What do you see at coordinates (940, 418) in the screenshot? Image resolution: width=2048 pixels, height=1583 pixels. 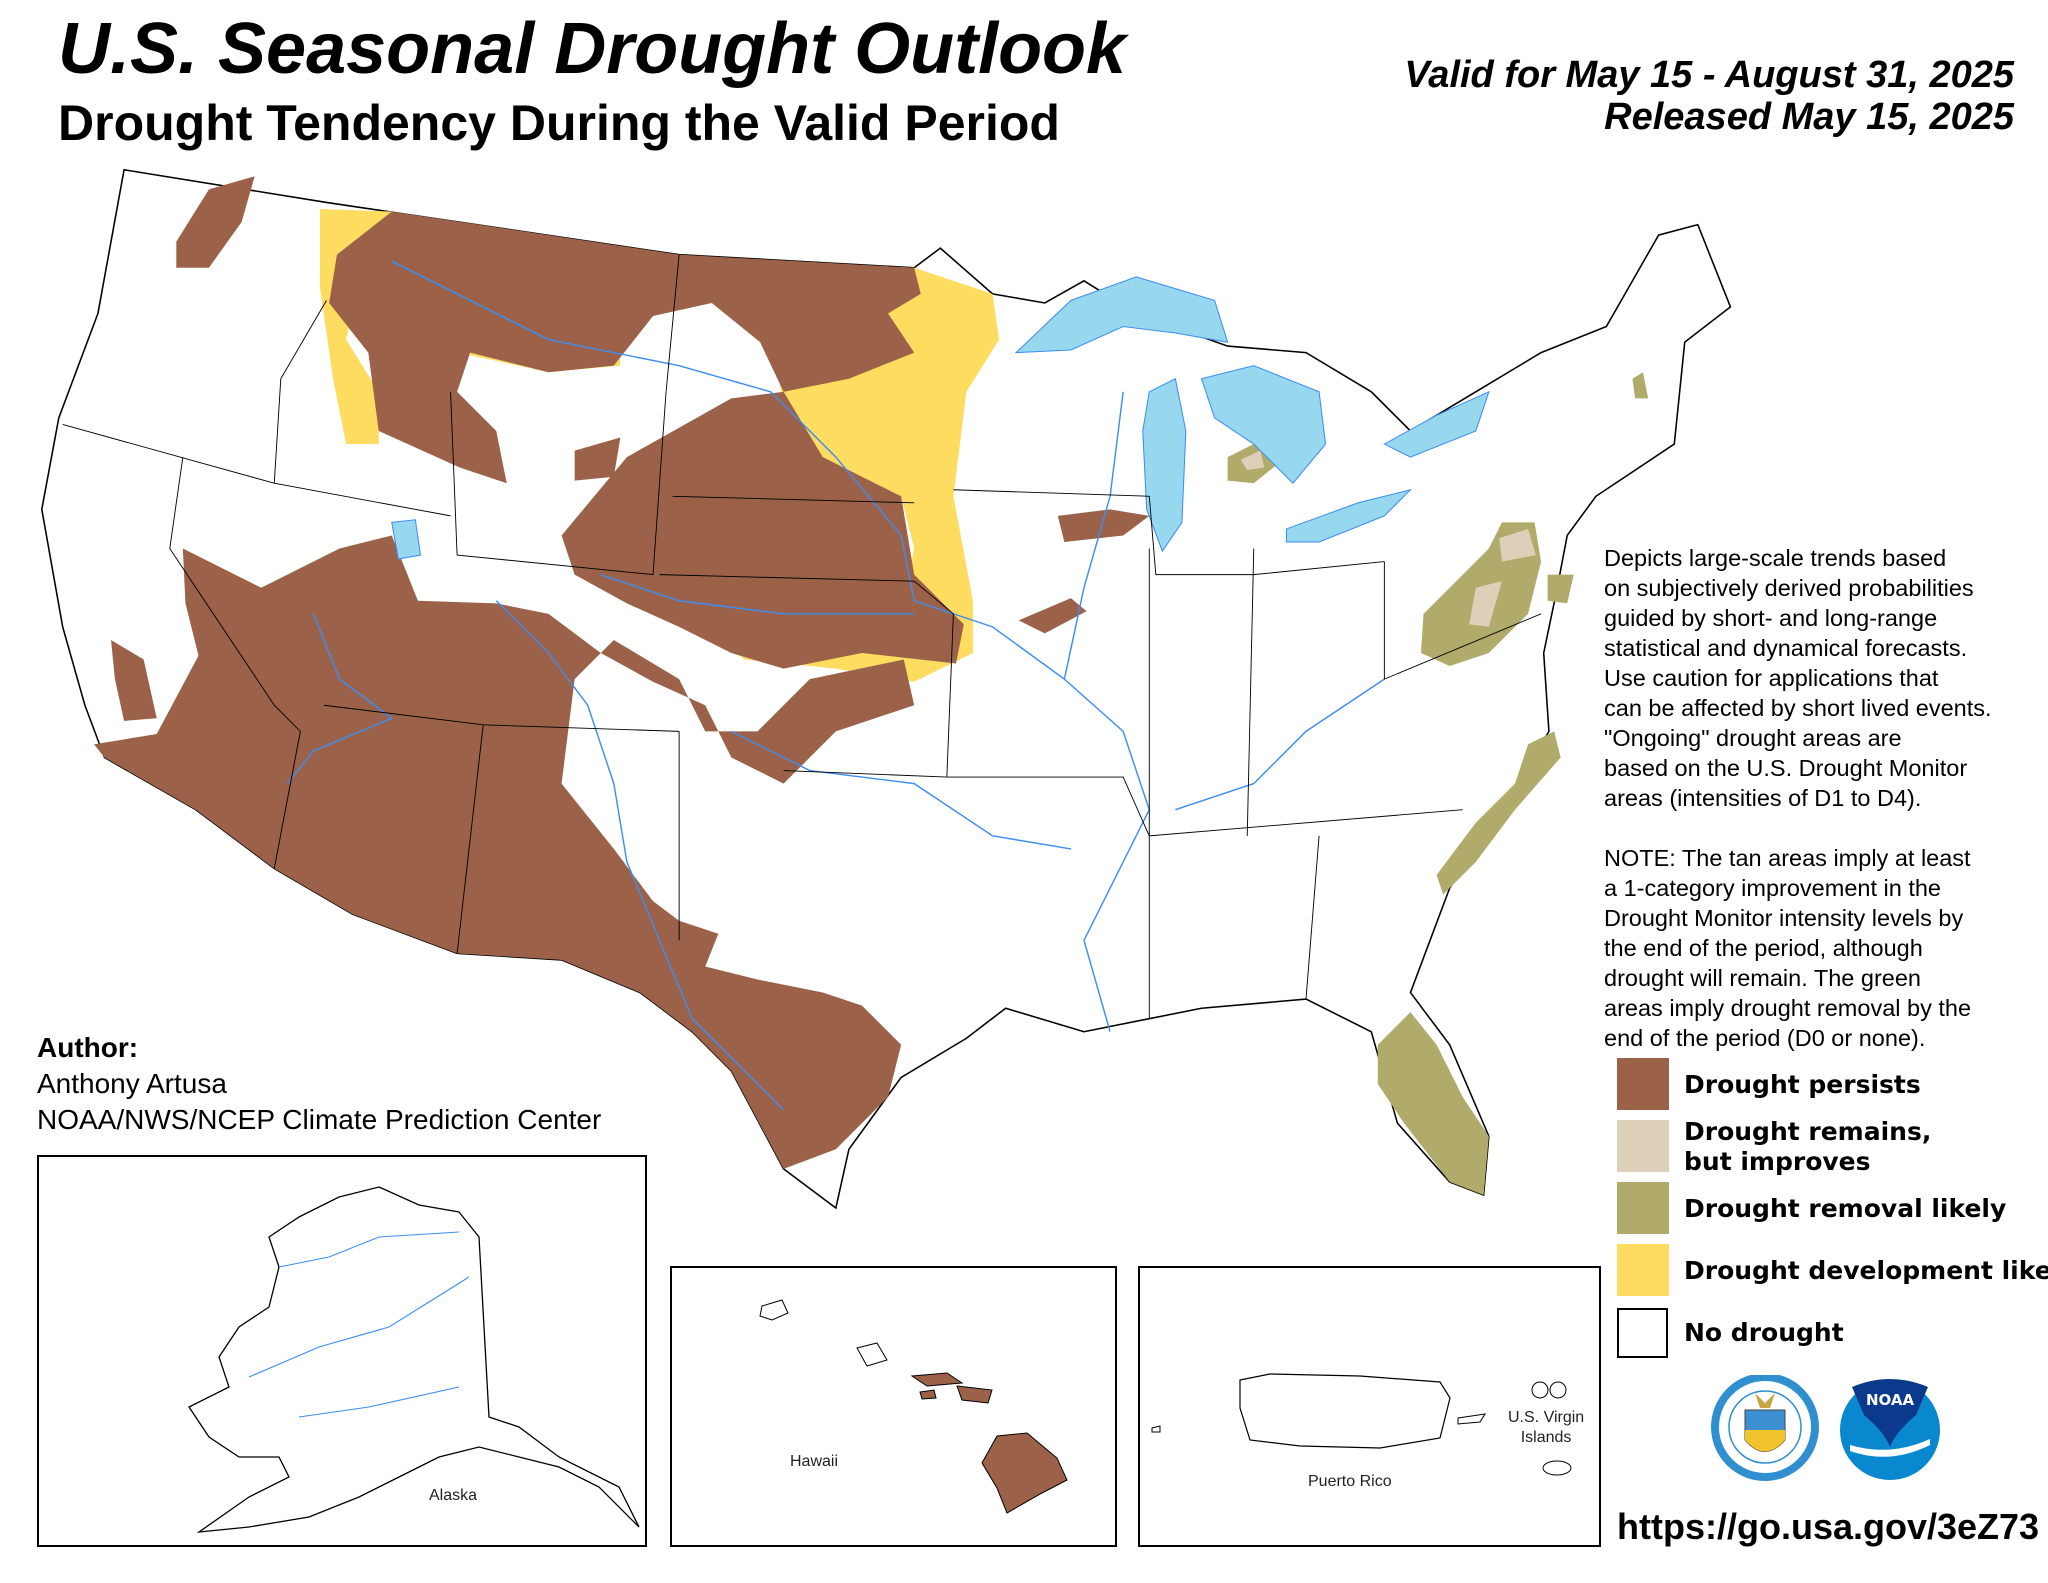 I see `great-lakes` at bounding box center [940, 418].